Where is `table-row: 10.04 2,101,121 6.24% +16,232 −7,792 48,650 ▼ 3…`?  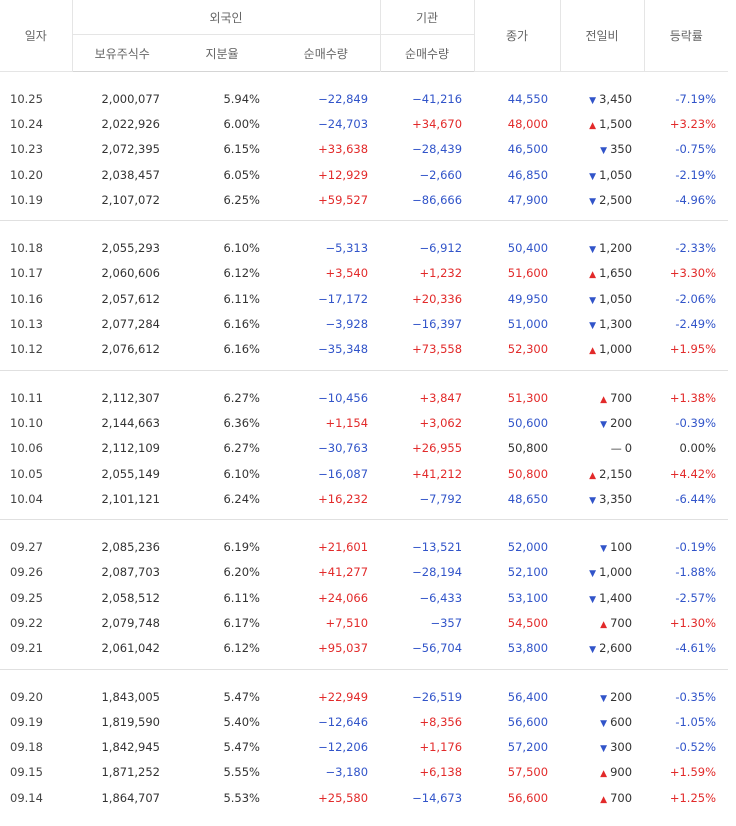
table-row: 10.04 2,101,121 6.24% +16,232 −7,792 48,650 ▼ 3… is located at coordinates (364, 503).